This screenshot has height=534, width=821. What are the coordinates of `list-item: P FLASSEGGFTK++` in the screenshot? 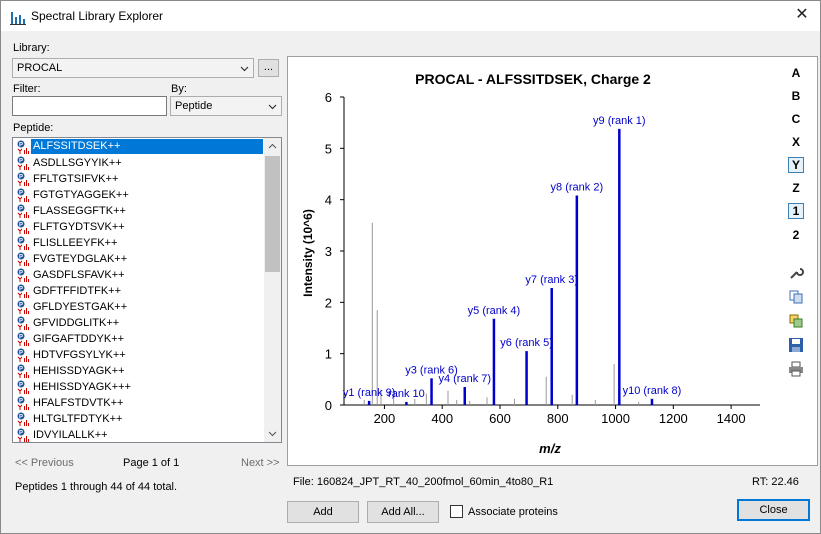 It's located at (139, 211).